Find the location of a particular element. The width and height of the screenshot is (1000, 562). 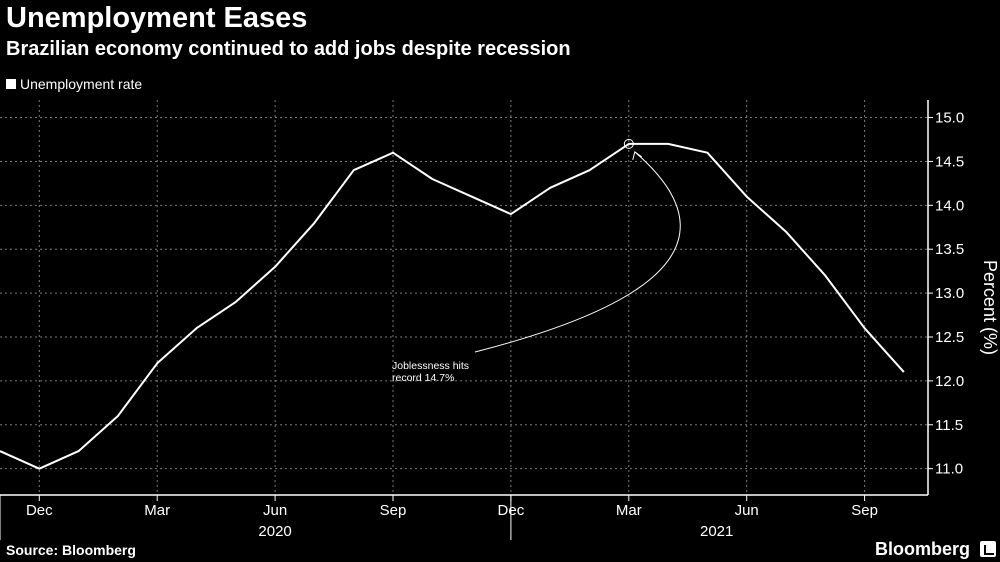

legend-label: Unemployment rate is located at coordinates (81, 84).